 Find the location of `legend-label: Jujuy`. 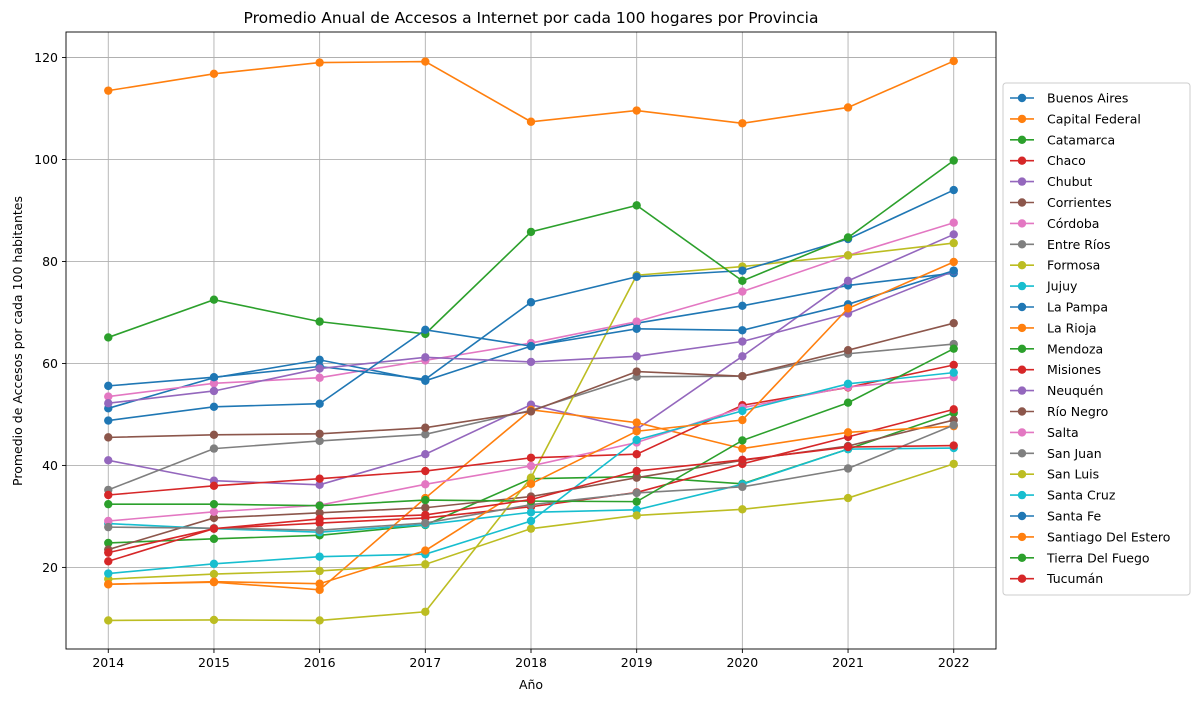

legend-label: Jujuy is located at coordinates (1062, 286).